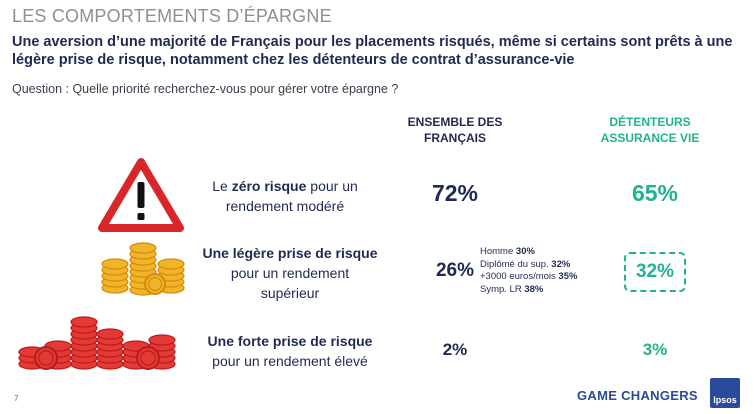  What do you see at coordinates (155, 284) in the screenshot?
I see `gold-coin-rim` at bounding box center [155, 284].